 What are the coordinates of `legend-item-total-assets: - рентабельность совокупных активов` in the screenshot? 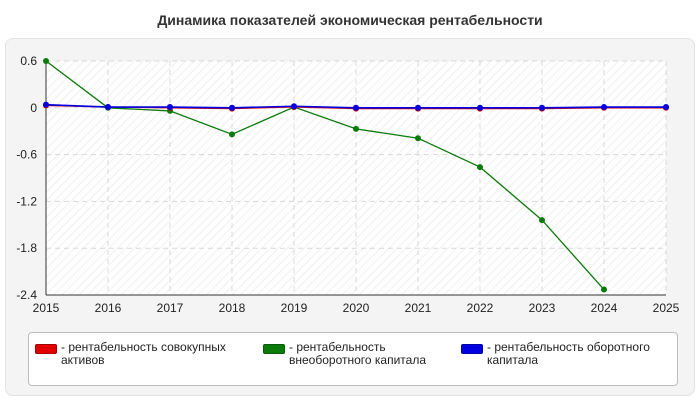 It's located at (130, 354).